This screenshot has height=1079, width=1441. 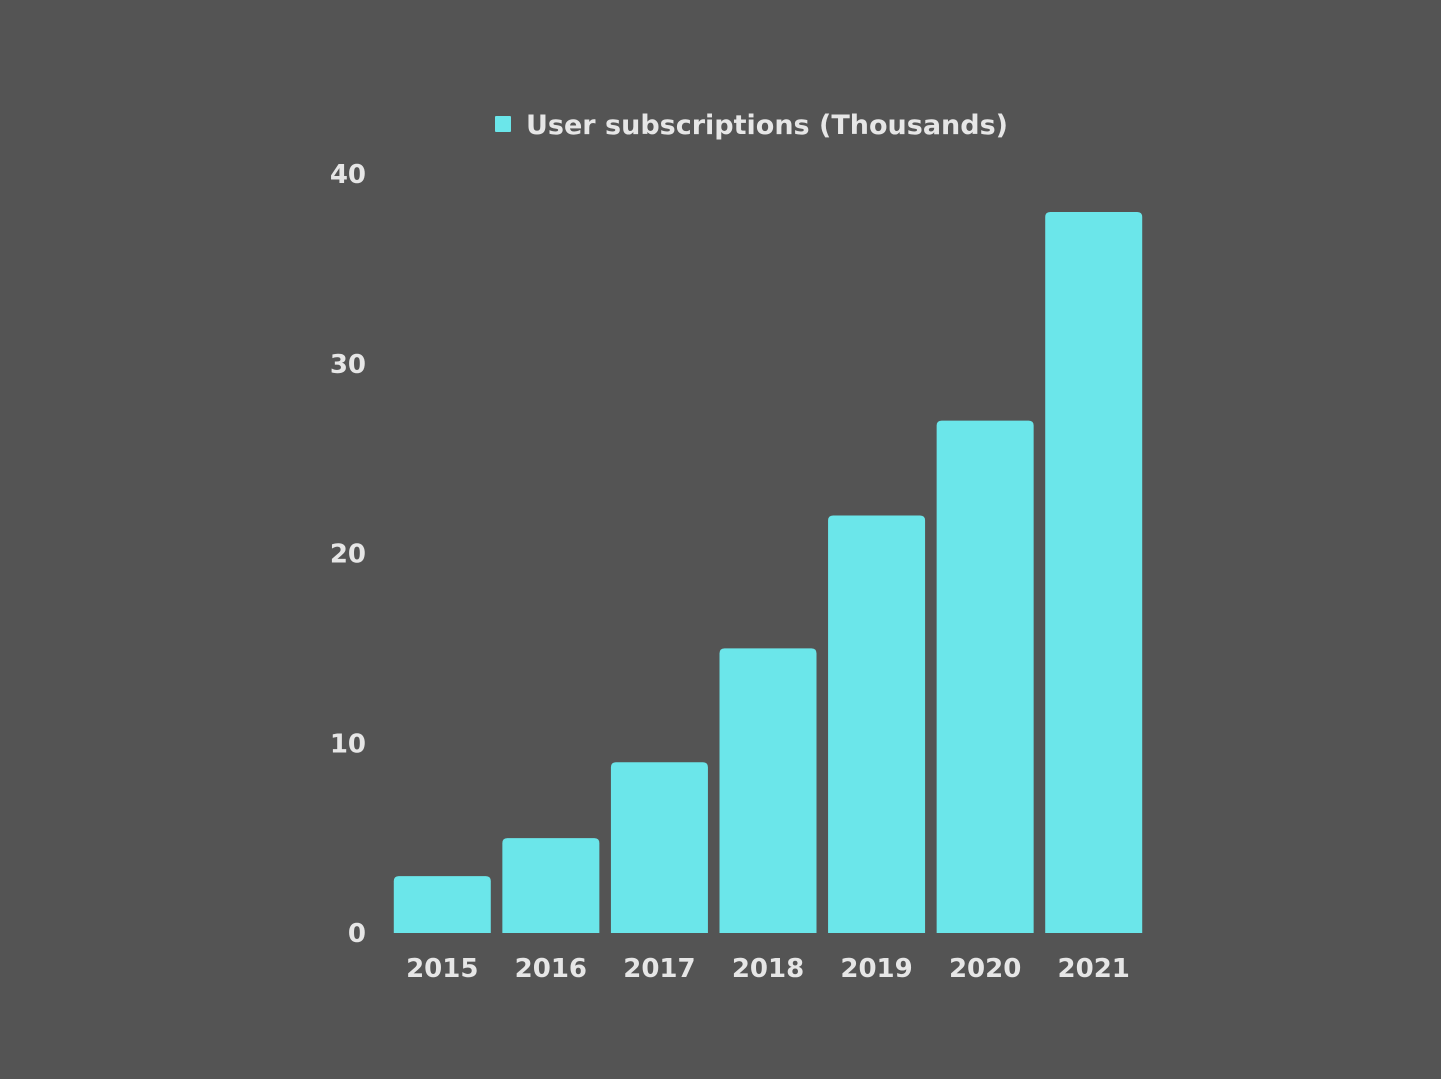 What do you see at coordinates (442, 904) in the screenshot?
I see `bar-2015` at bounding box center [442, 904].